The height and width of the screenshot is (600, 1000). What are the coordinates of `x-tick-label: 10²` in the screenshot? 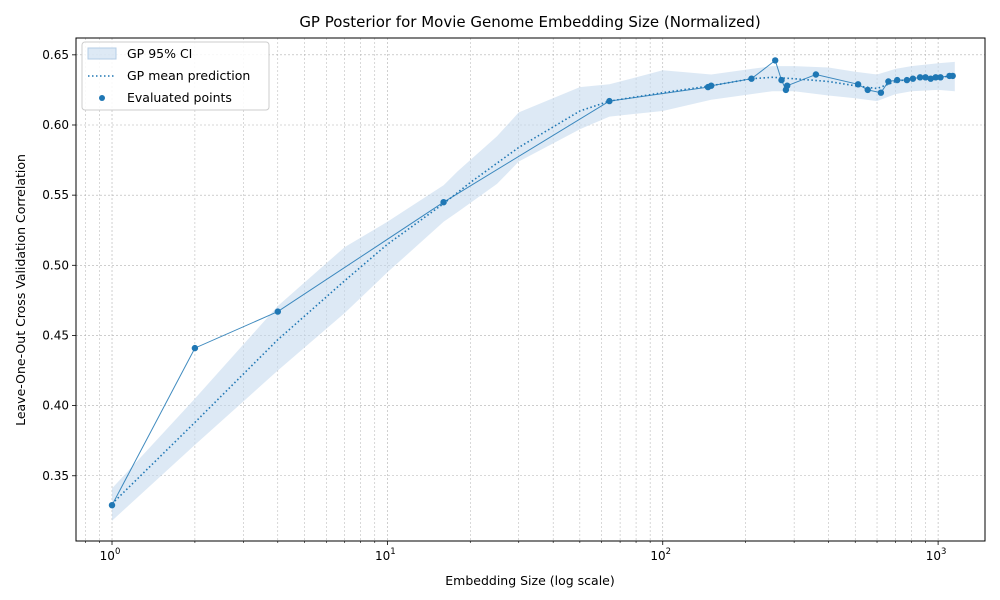 It's located at (660, 555).